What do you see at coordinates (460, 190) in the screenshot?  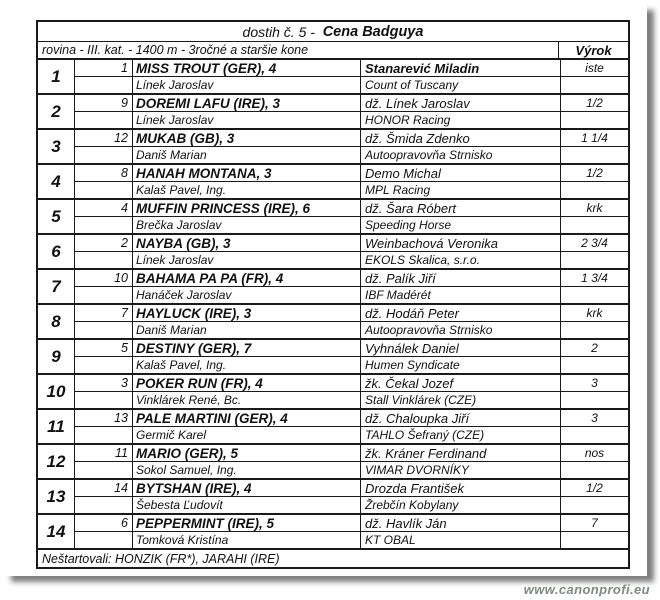 I see `owner-name: MPL Racing` at bounding box center [460, 190].